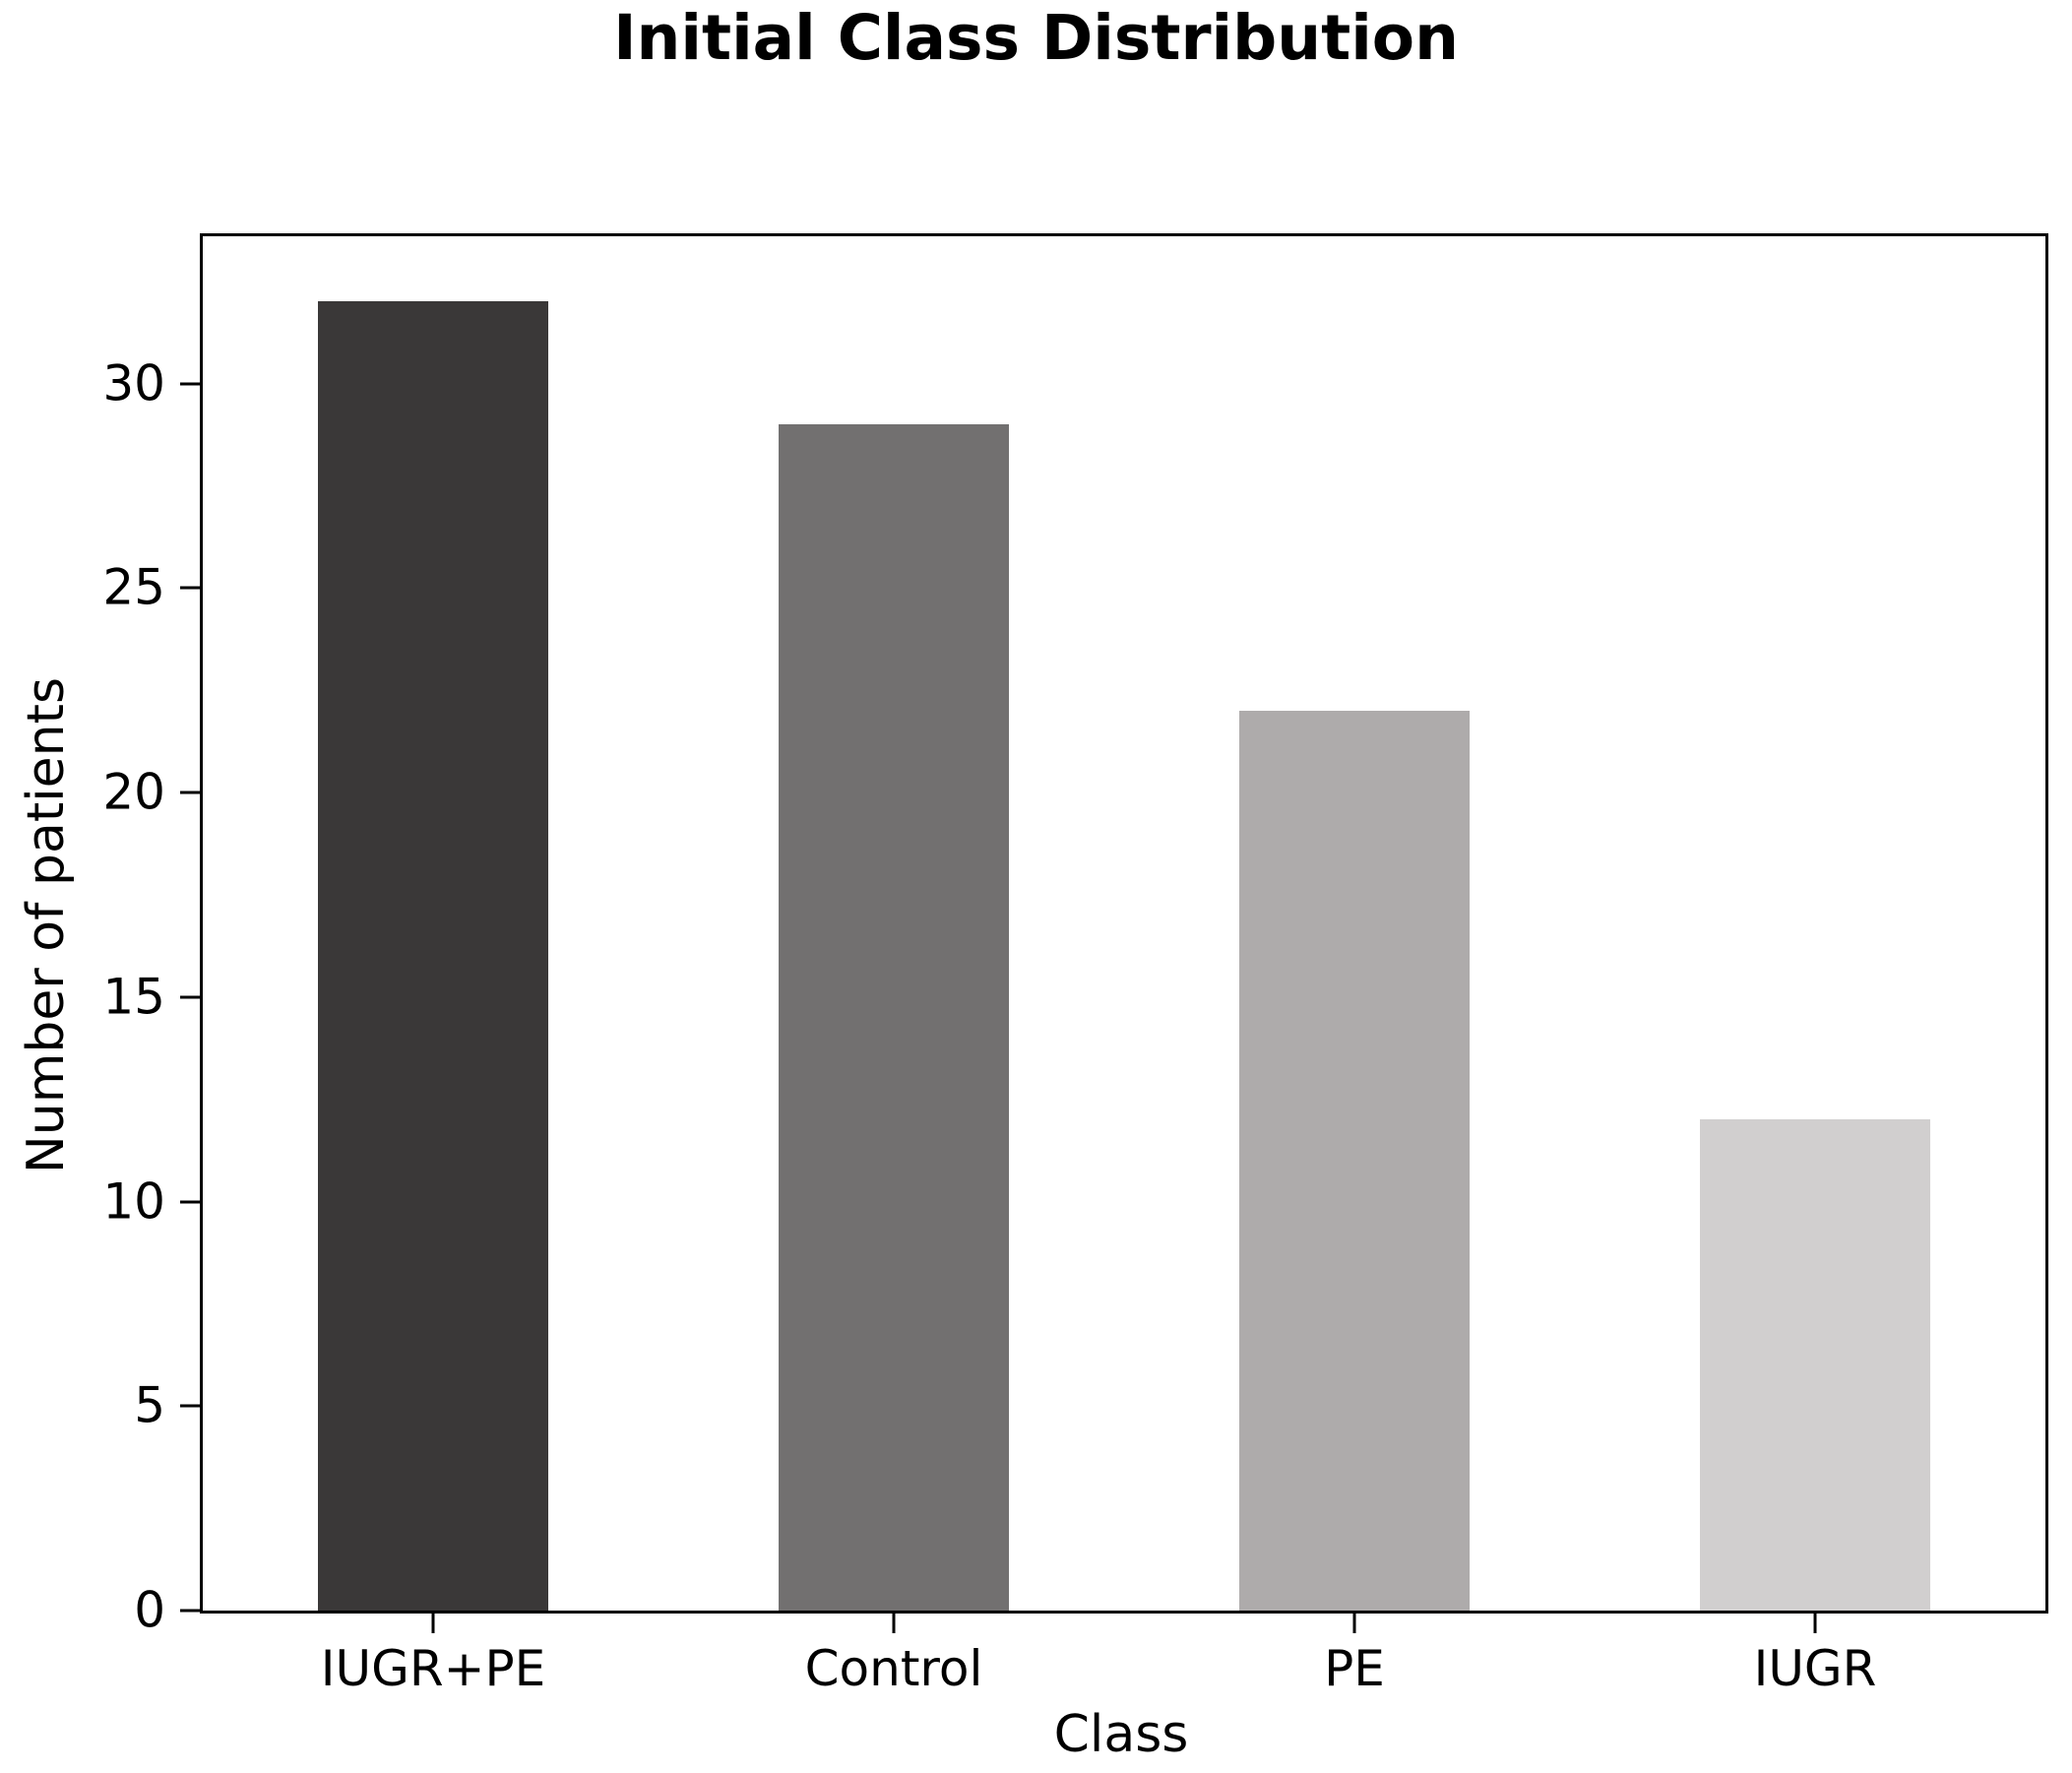  What do you see at coordinates (46, 925) in the screenshot?
I see `y-axis-label: Number of patients` at bounding box center [46, 925].